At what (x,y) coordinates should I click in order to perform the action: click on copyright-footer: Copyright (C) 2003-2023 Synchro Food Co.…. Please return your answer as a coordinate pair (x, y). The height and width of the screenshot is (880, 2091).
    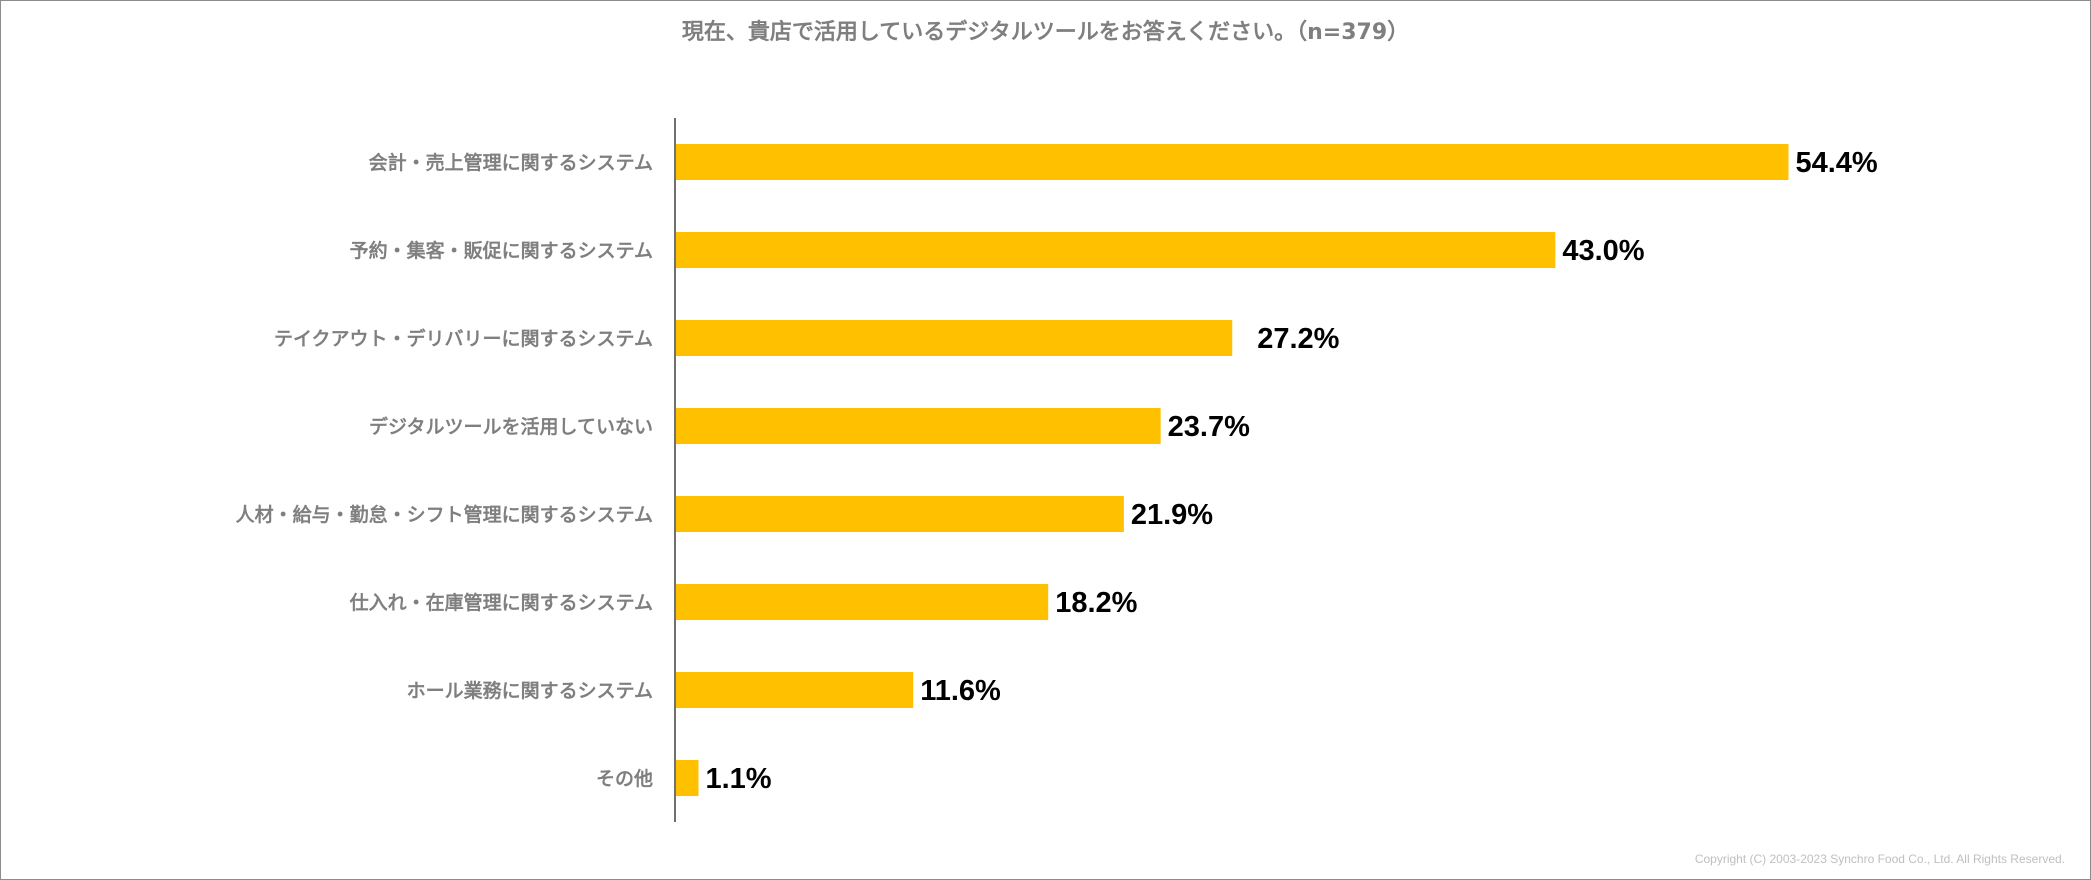
    Looking at the image, I should click on (1879, 859).